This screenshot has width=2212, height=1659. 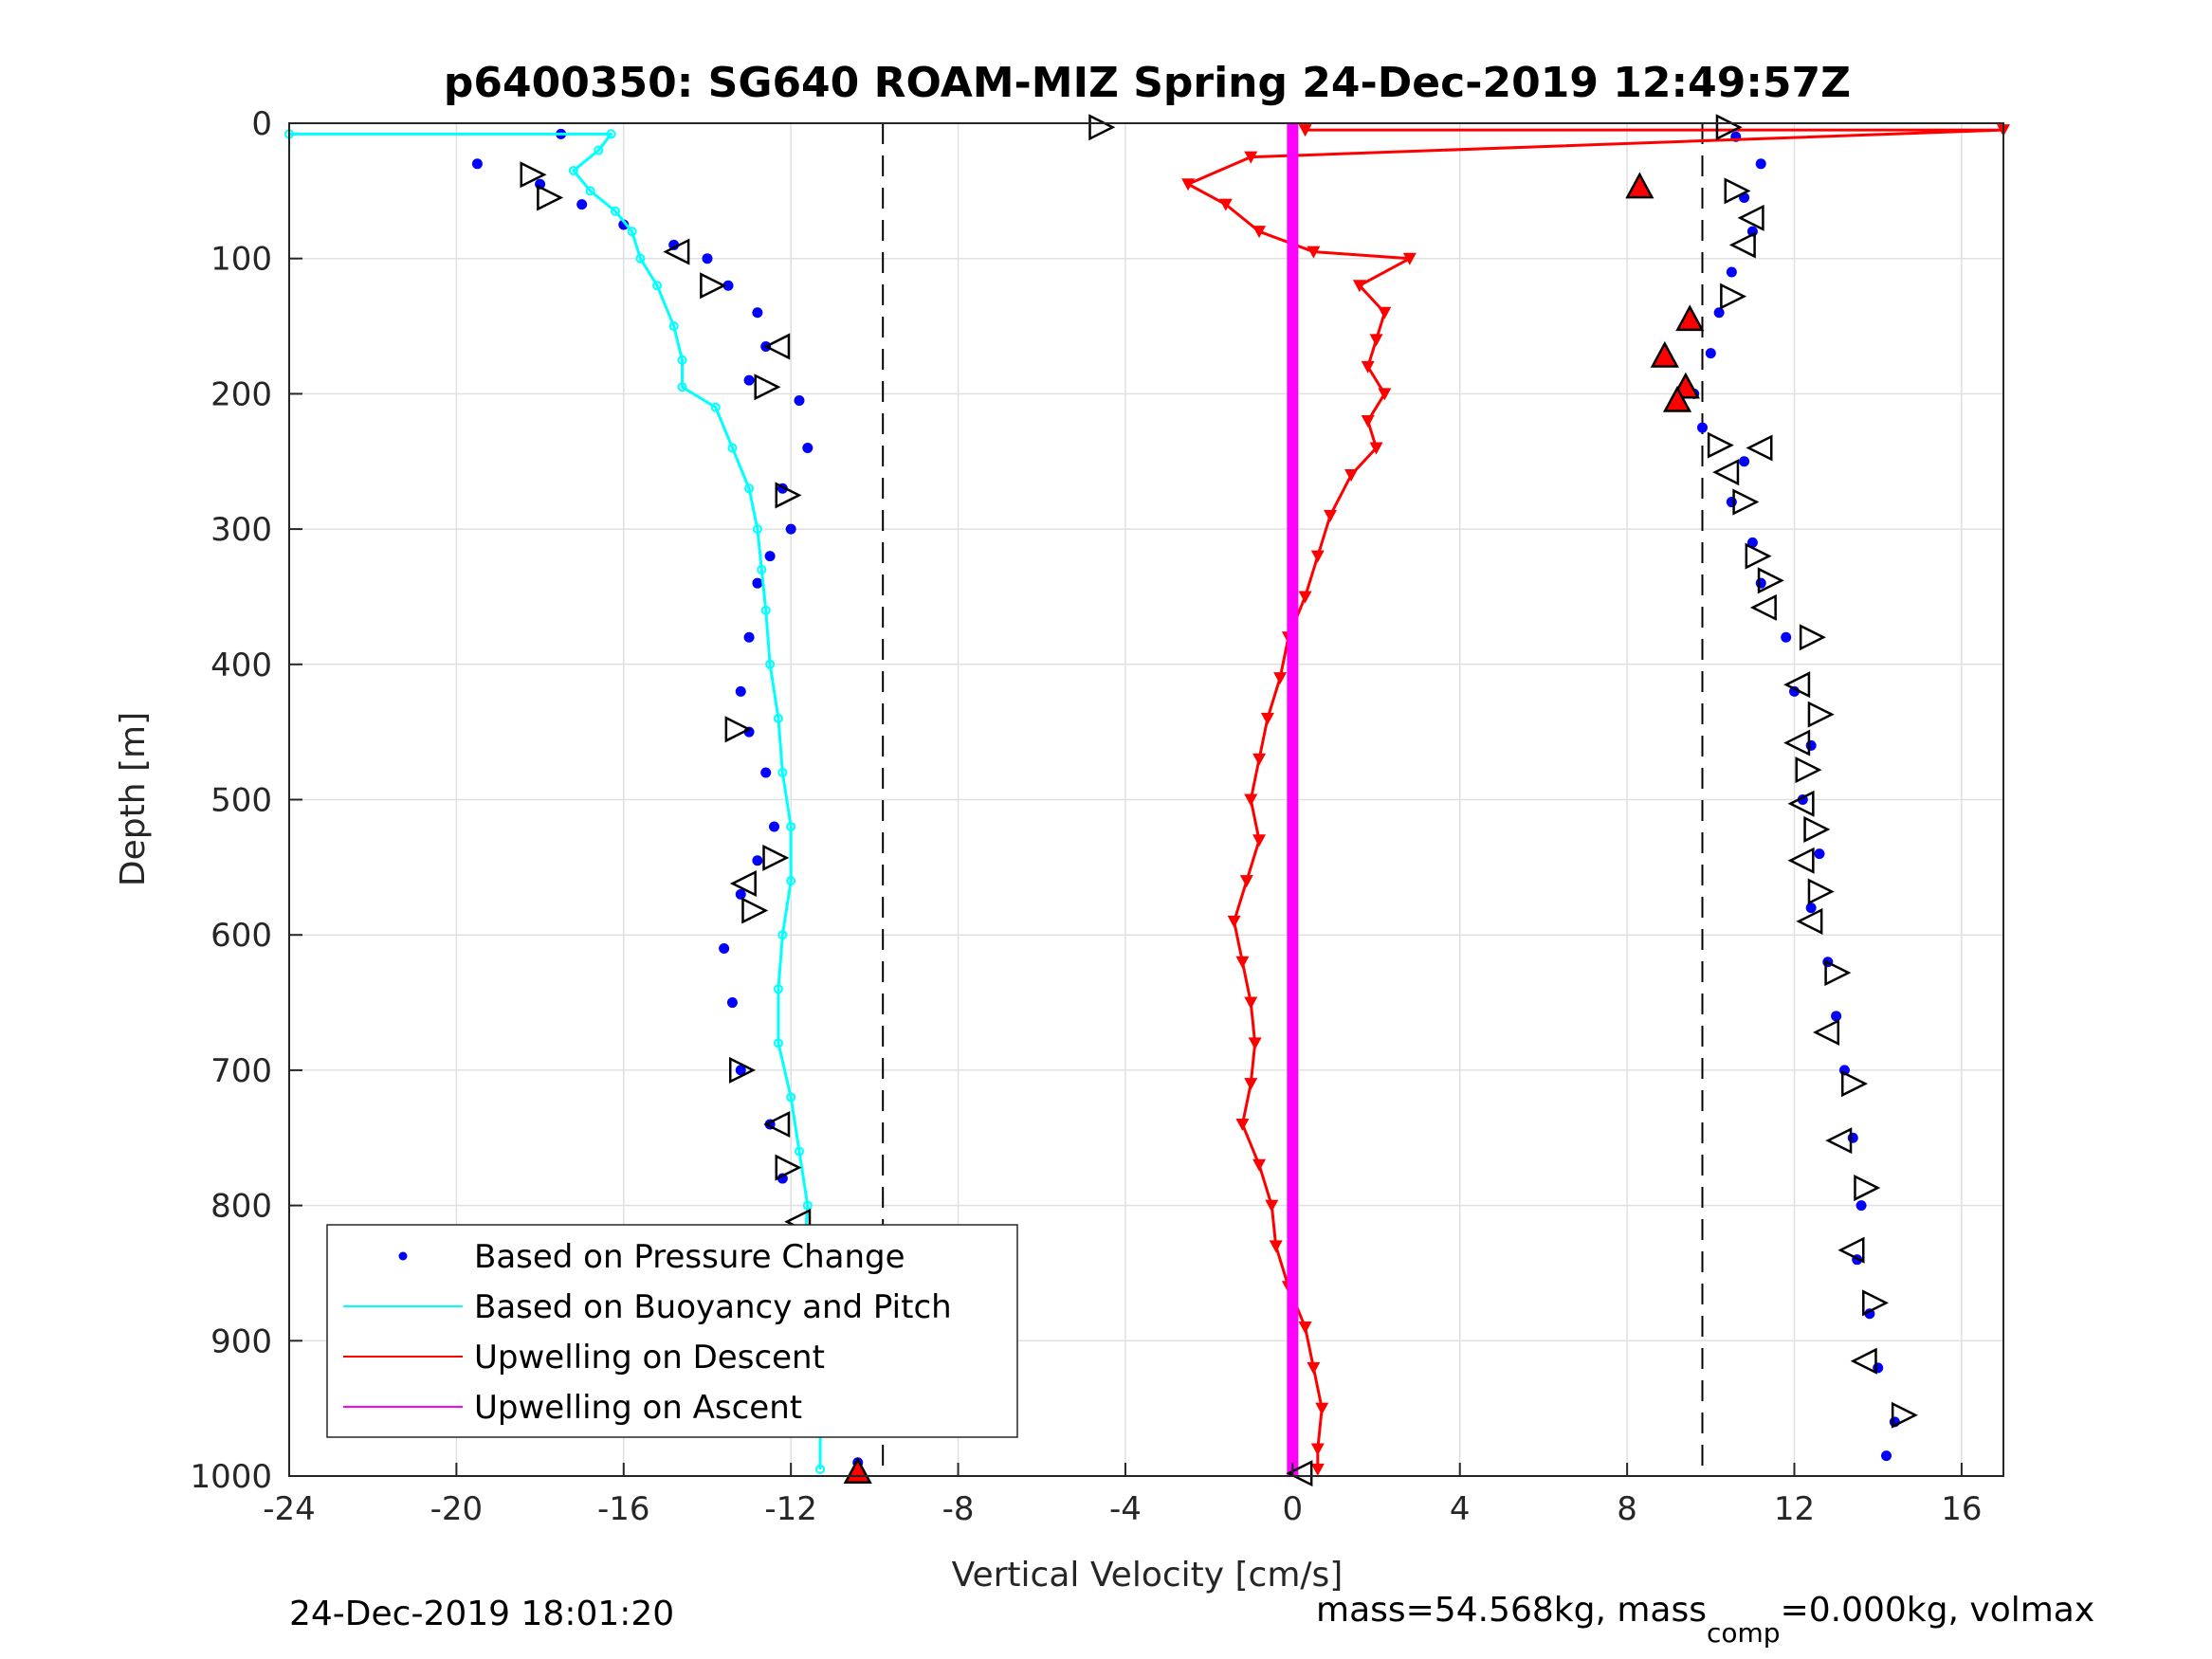 I want to click on y-axis-ticks: 0 100 200 300 400 500 600 700 800 900 1000, so click(x=246, y=800).